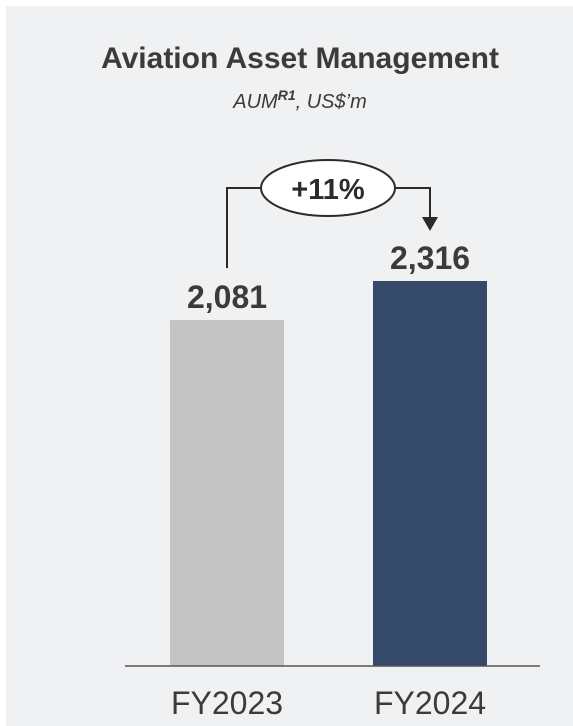 The image size is (573, 726). Describe the element at coordinates (430, 473) in the screenshot. I see `bar-fy2024` at that location.